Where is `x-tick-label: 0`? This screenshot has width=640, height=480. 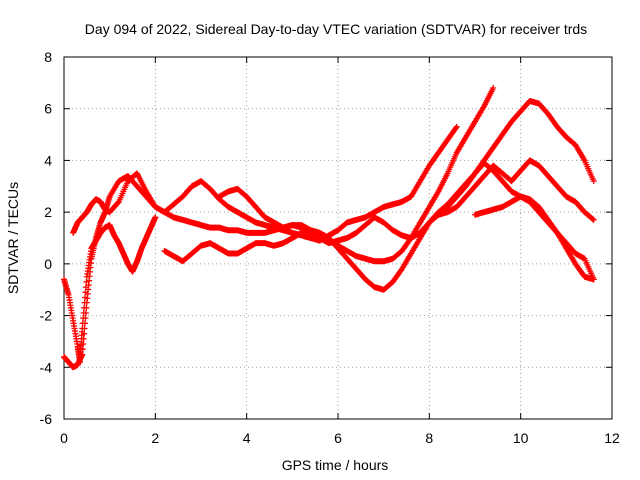
x-tick-label: 0 is located at coordinates (64, 438).